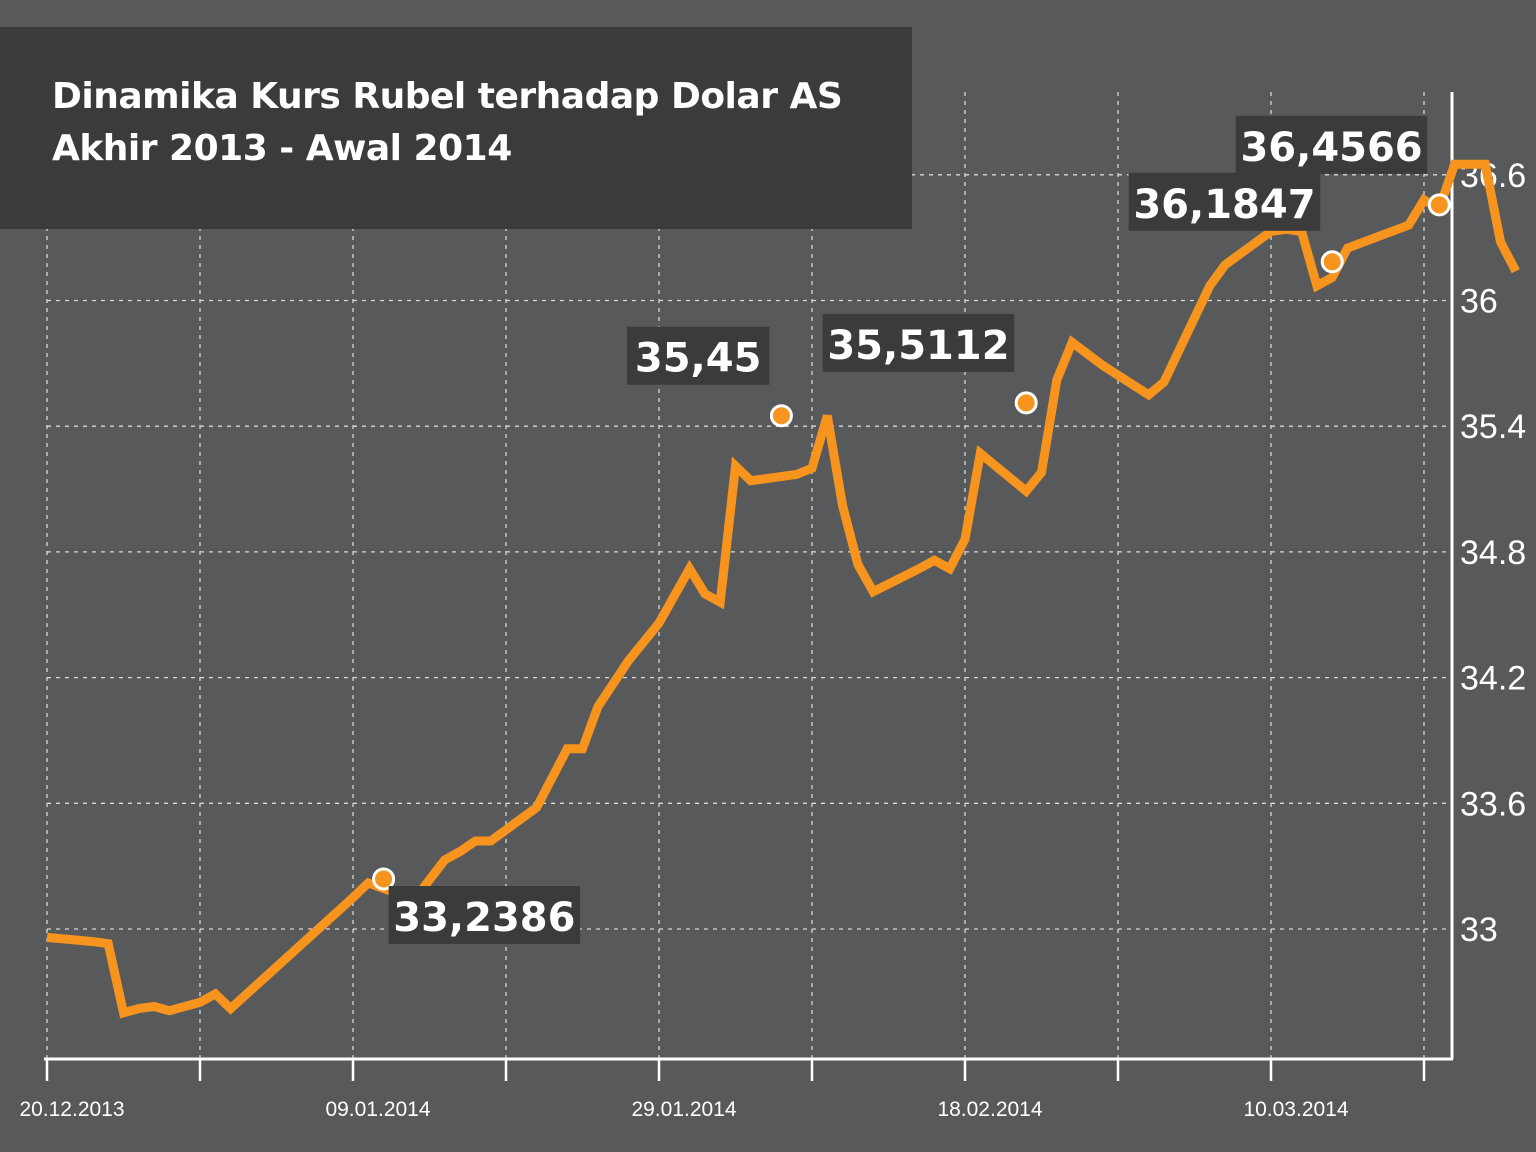 Image resolution: width=1536 pixels, height=1152 pixels. I want to click on annotation-label: 36,4566, so click(1331, 148).